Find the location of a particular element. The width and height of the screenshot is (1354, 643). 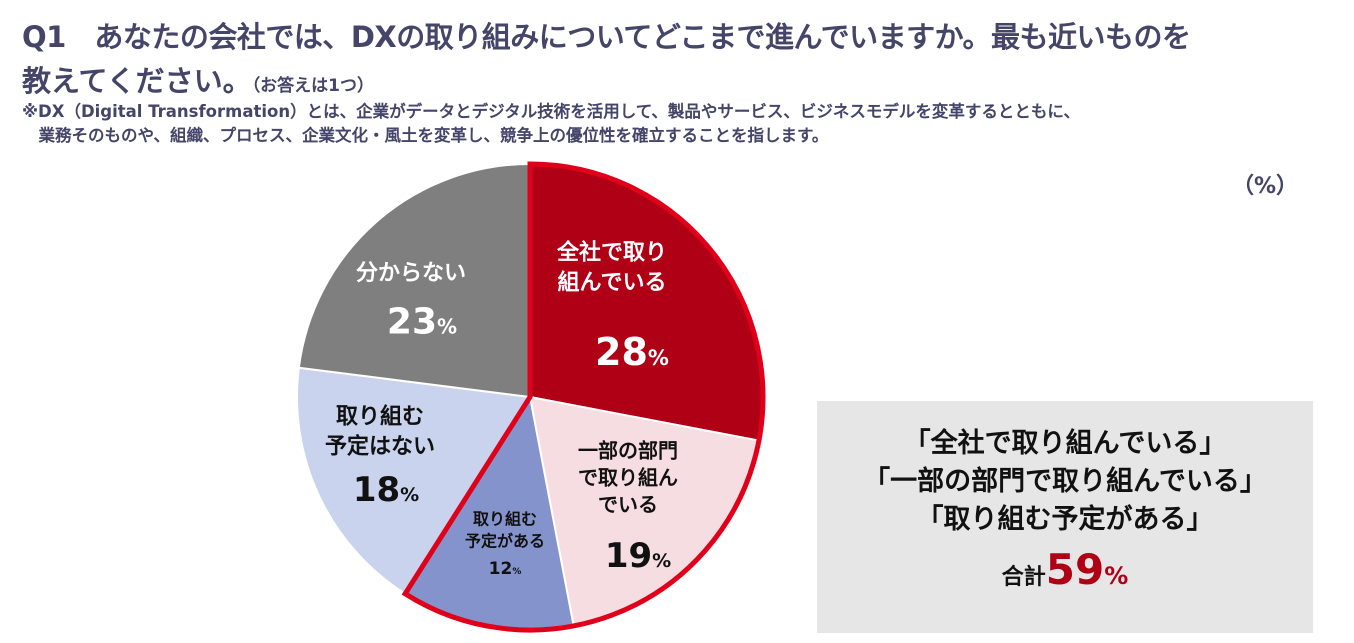

slice-value: 12 is located at coordinates (500, 569).